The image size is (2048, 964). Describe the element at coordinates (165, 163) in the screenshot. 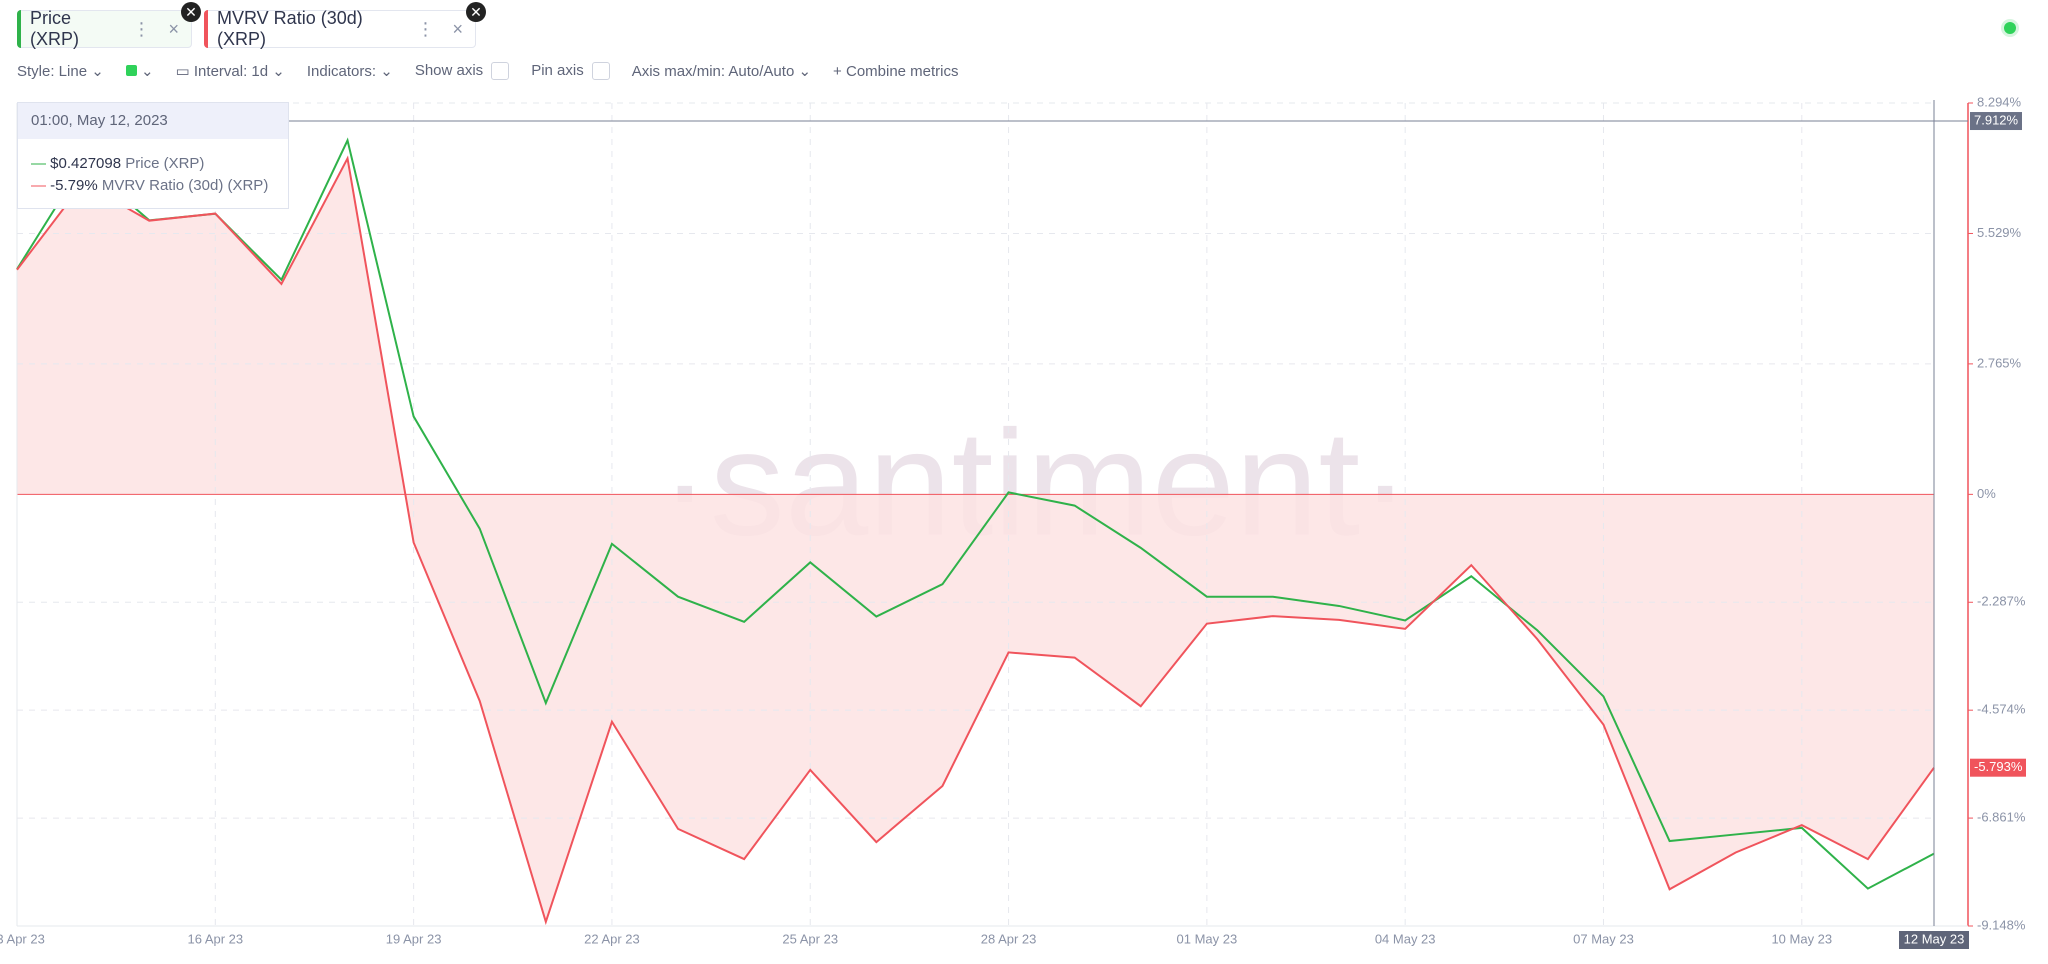

I see `tooltip-name: Price (XRP)` at that location.